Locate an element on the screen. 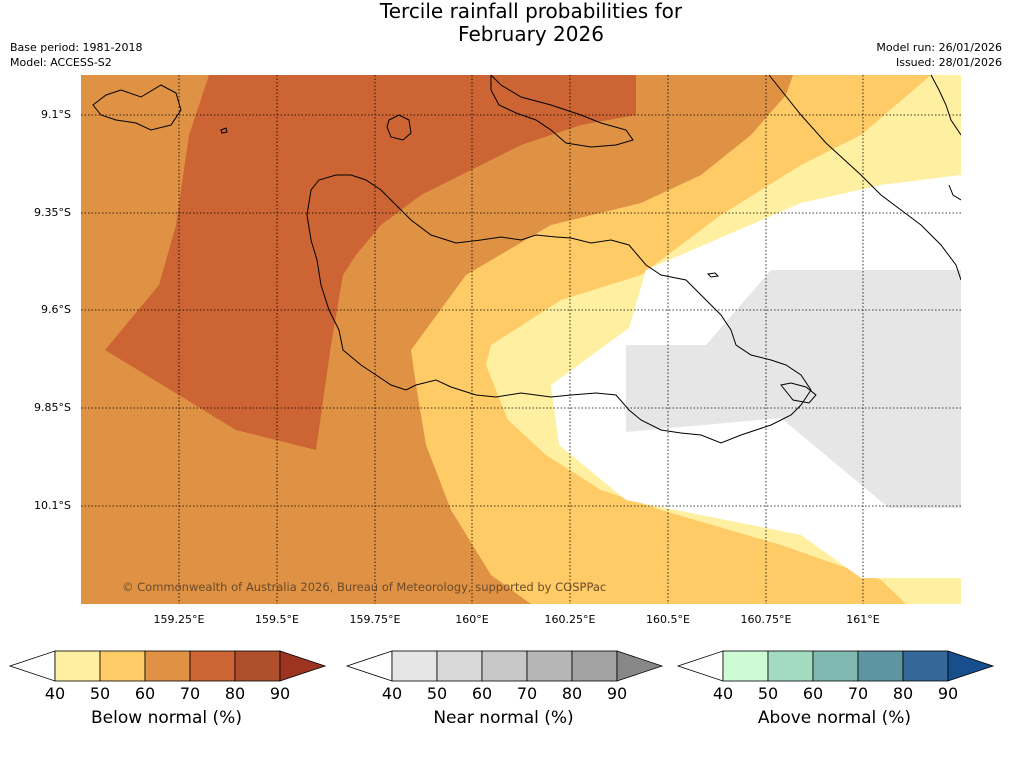  lat-label: 9.6°S is located at coordinates (56, 309).